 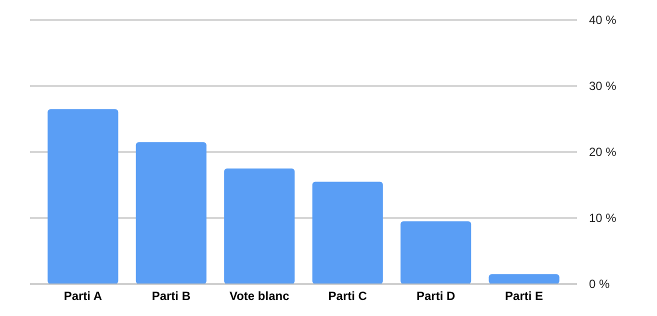 What do you see at coordinates (259, 296) in the screenshot?
I see `x-tick-label: Vote blanc` at bounding box center [259, 296].